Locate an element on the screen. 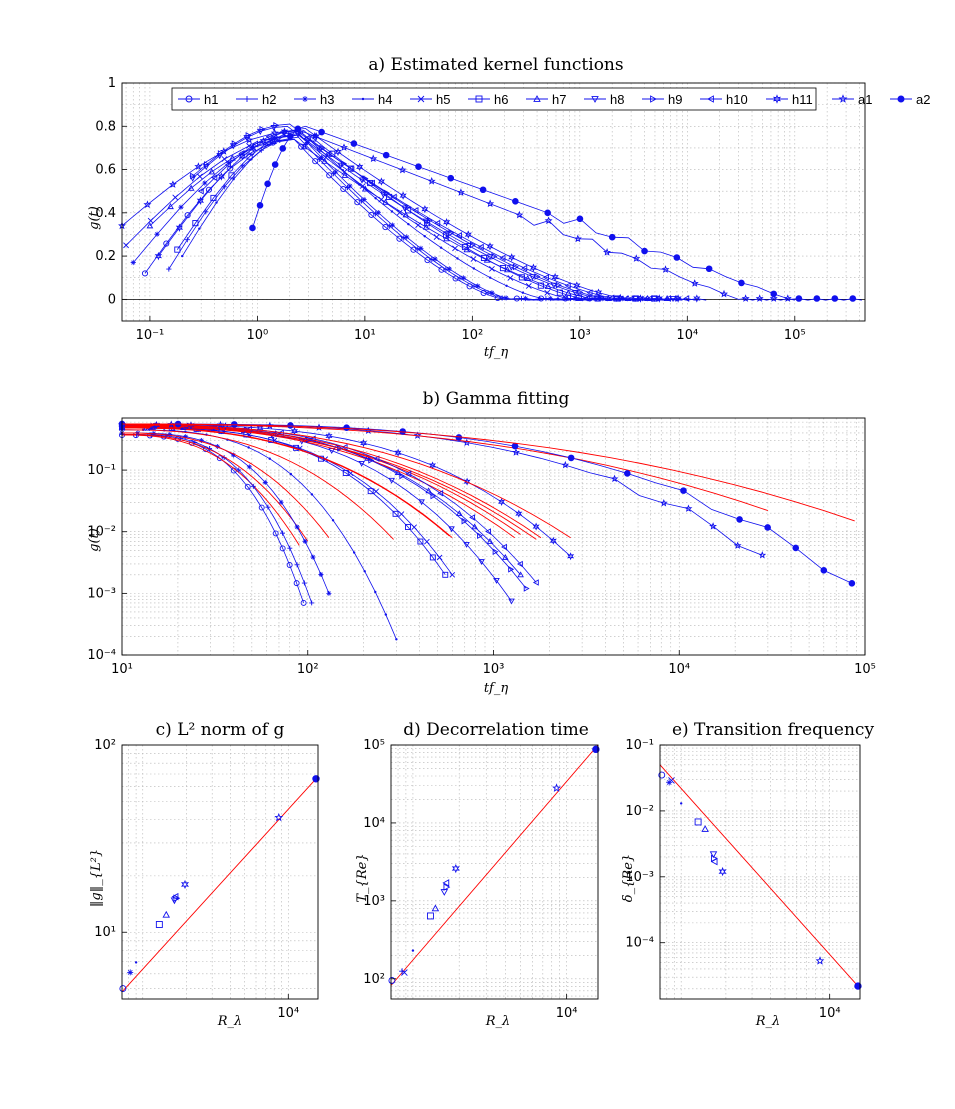 This screenshot has height=1109, width=955. x-tick-label: 10⁵ is located at coordinates (865, 669).